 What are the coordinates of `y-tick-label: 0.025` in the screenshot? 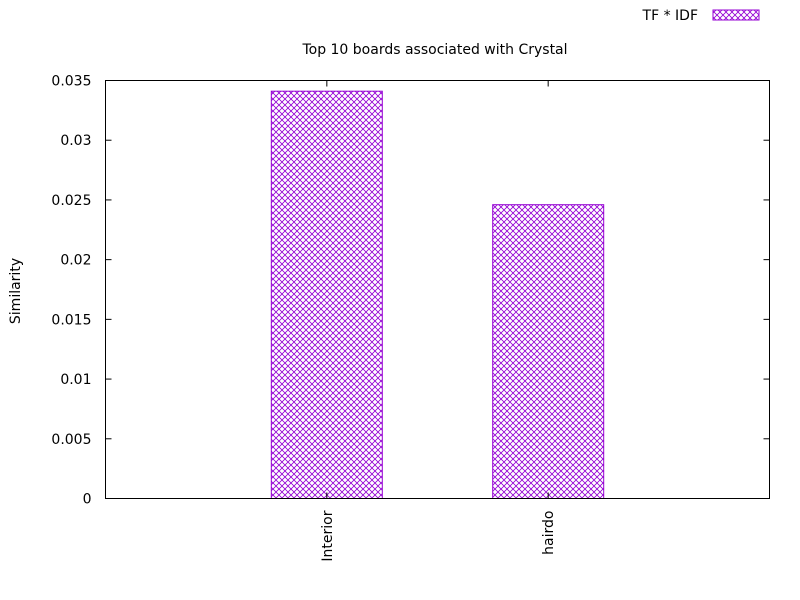 It's located at (71, 201).